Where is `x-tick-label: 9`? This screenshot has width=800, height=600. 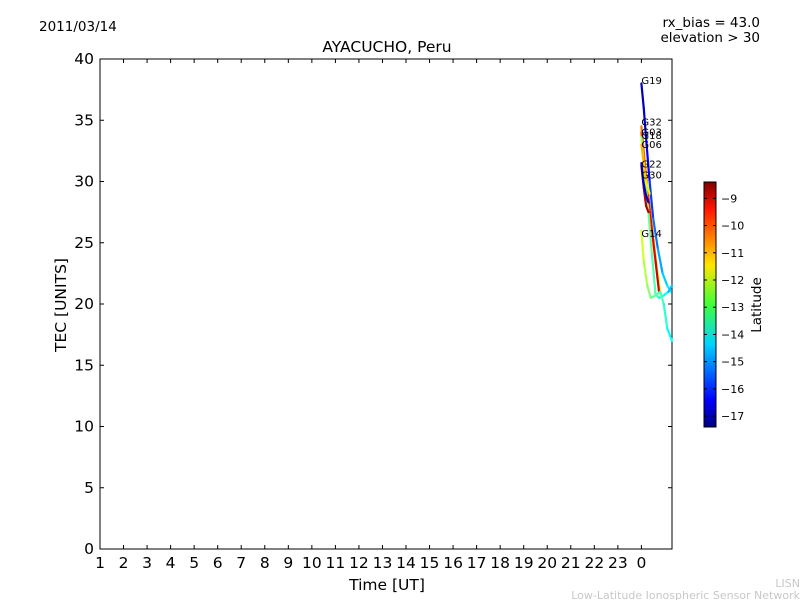
x-tick-label: 9 is located at coordinates (288, 563).